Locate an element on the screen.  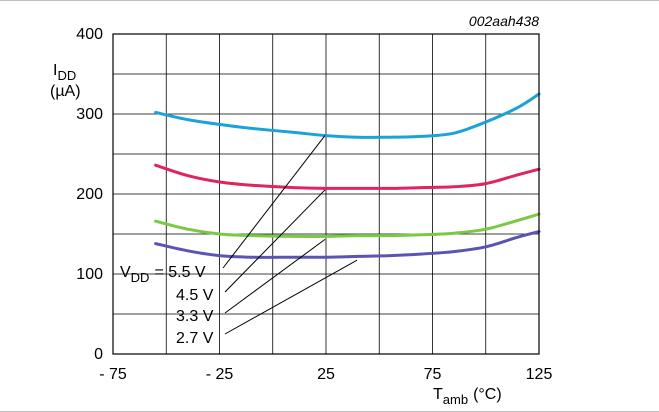
x-tick-label: 75 is located at coordinates (433, 374).